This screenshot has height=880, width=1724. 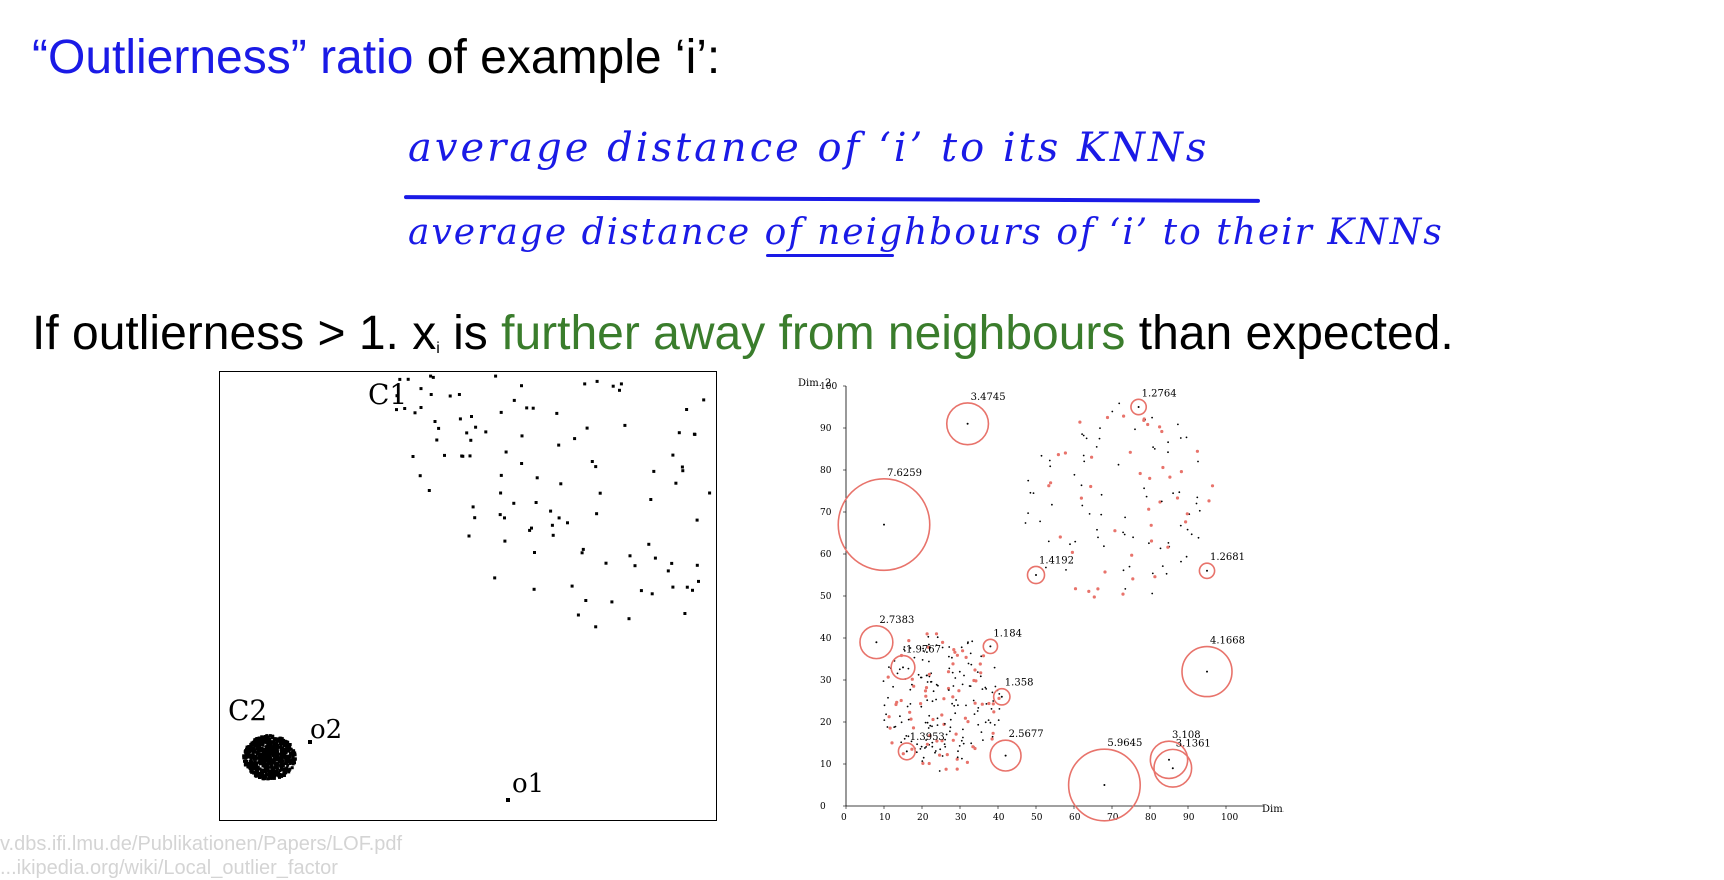 I want to click on x-tick-label: 100, so click(x=1229, y=818).